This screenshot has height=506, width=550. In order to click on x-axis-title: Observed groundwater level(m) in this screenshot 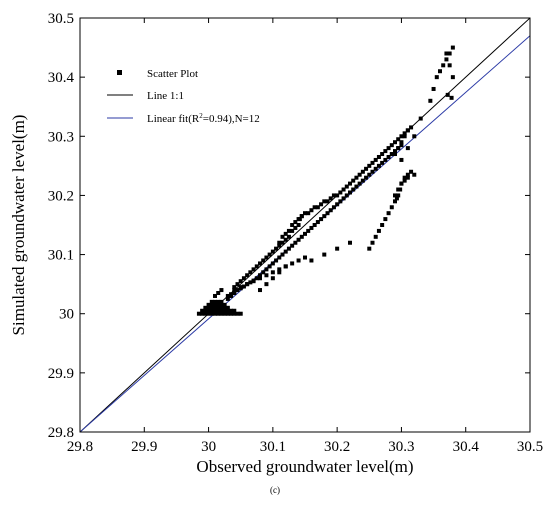, I will do `click(304, 466)`.